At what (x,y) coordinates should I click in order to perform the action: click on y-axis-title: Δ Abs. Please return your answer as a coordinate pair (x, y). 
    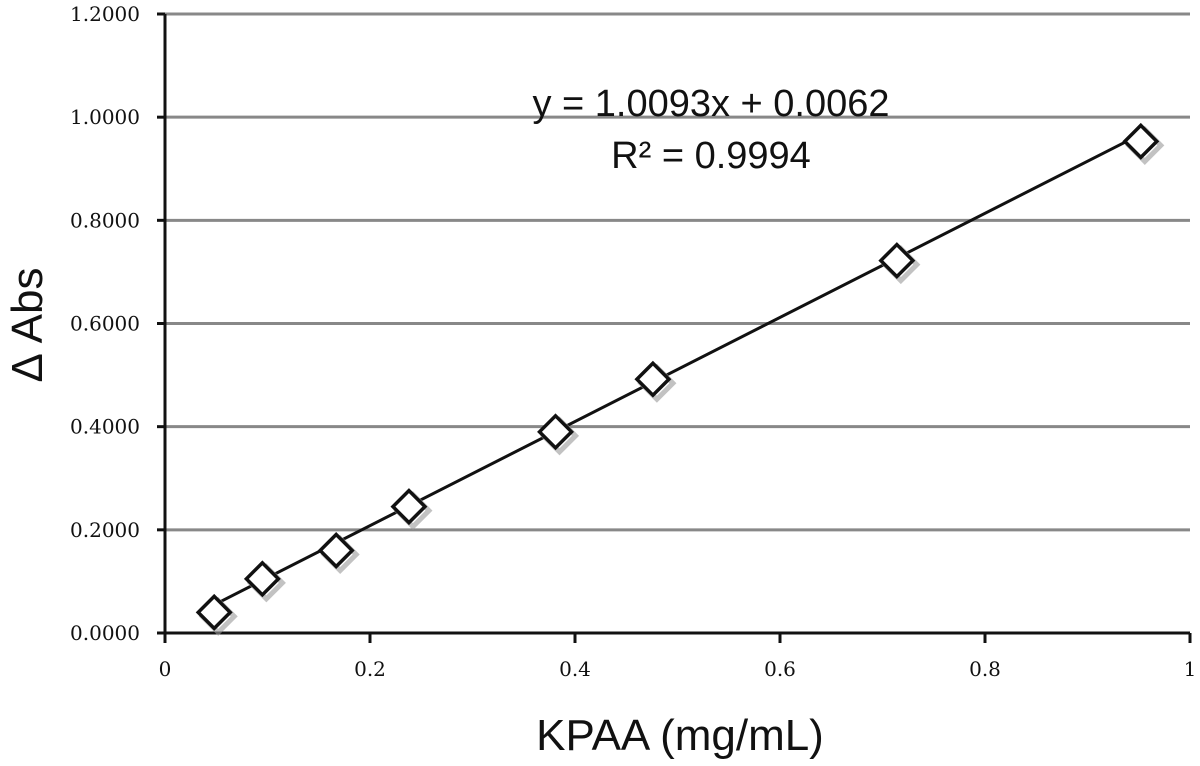
    Looking at the image, I should click on (27, 324).